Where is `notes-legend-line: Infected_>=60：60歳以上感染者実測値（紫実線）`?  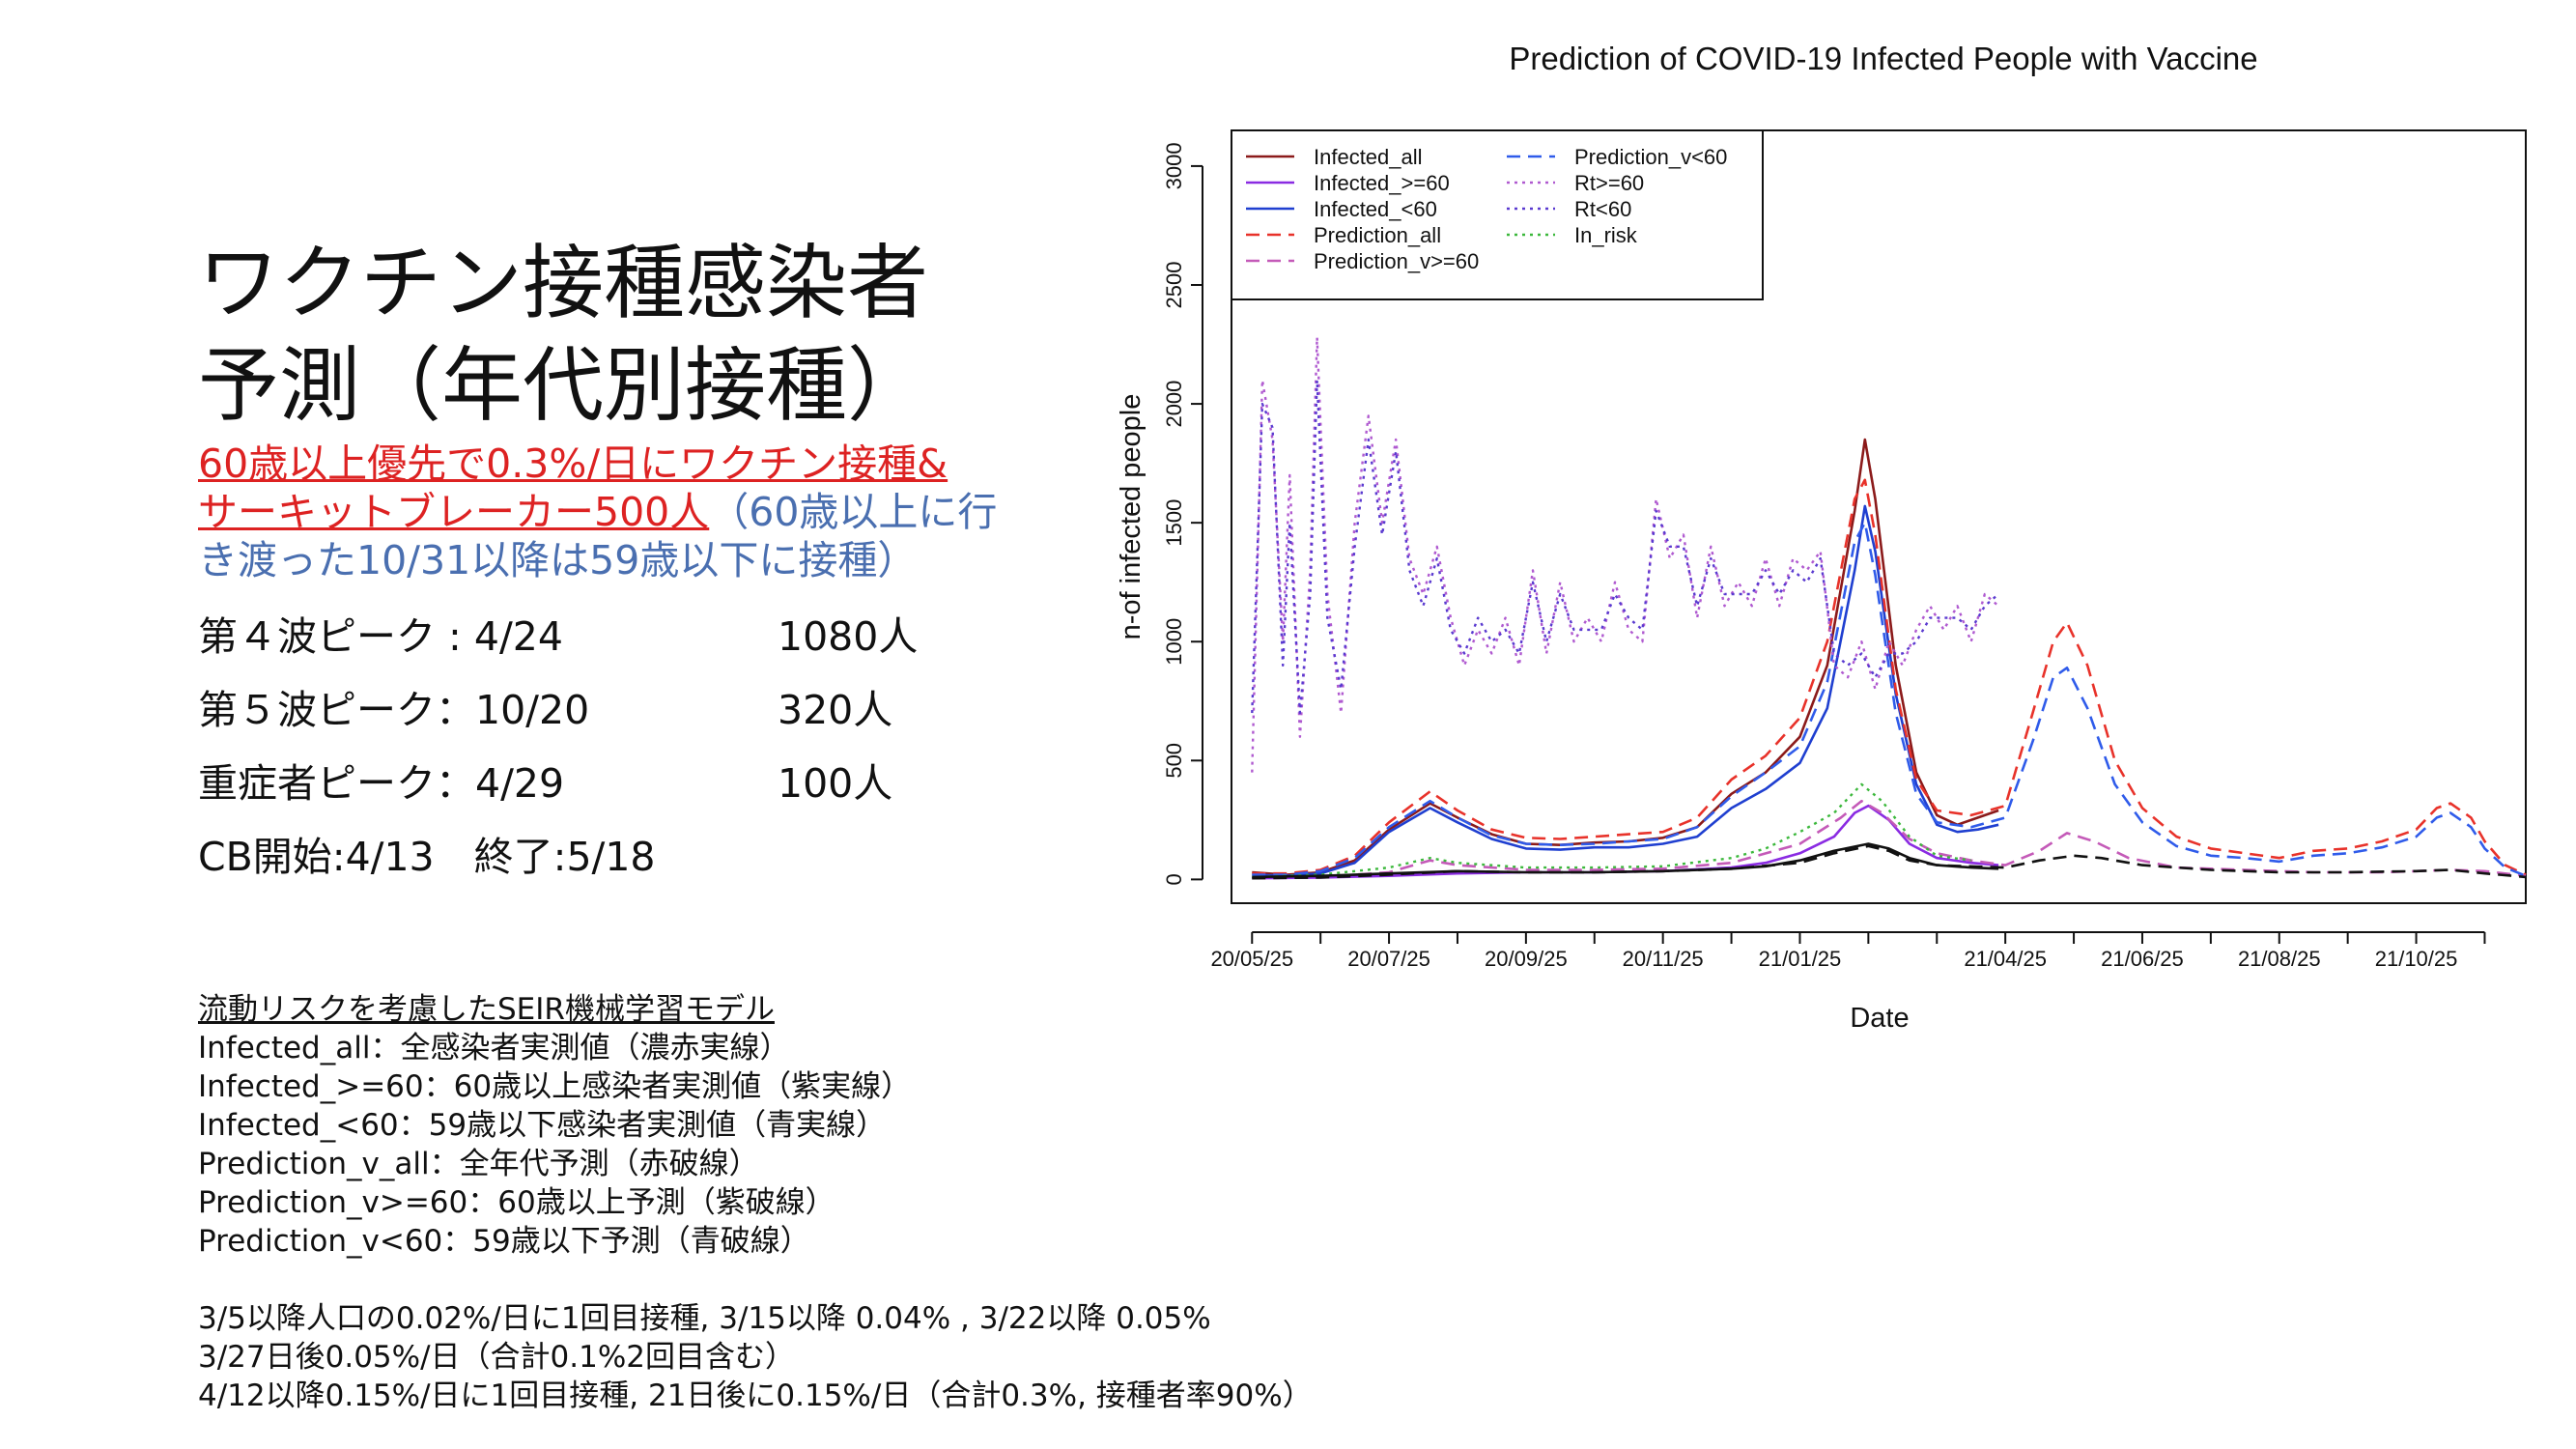 notes-legend-line: Infected_>=60：60歳以上感染者実測値（紫実線） is located at coordinates (555, 1086).